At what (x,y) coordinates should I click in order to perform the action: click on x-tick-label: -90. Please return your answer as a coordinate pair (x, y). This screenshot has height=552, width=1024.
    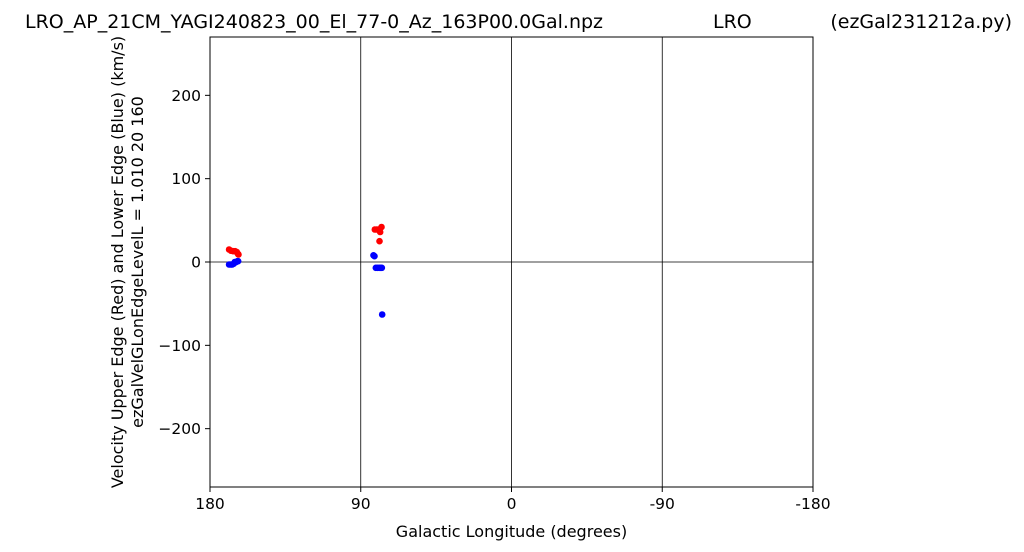
    Looking at the image, I should click on (662, 504).